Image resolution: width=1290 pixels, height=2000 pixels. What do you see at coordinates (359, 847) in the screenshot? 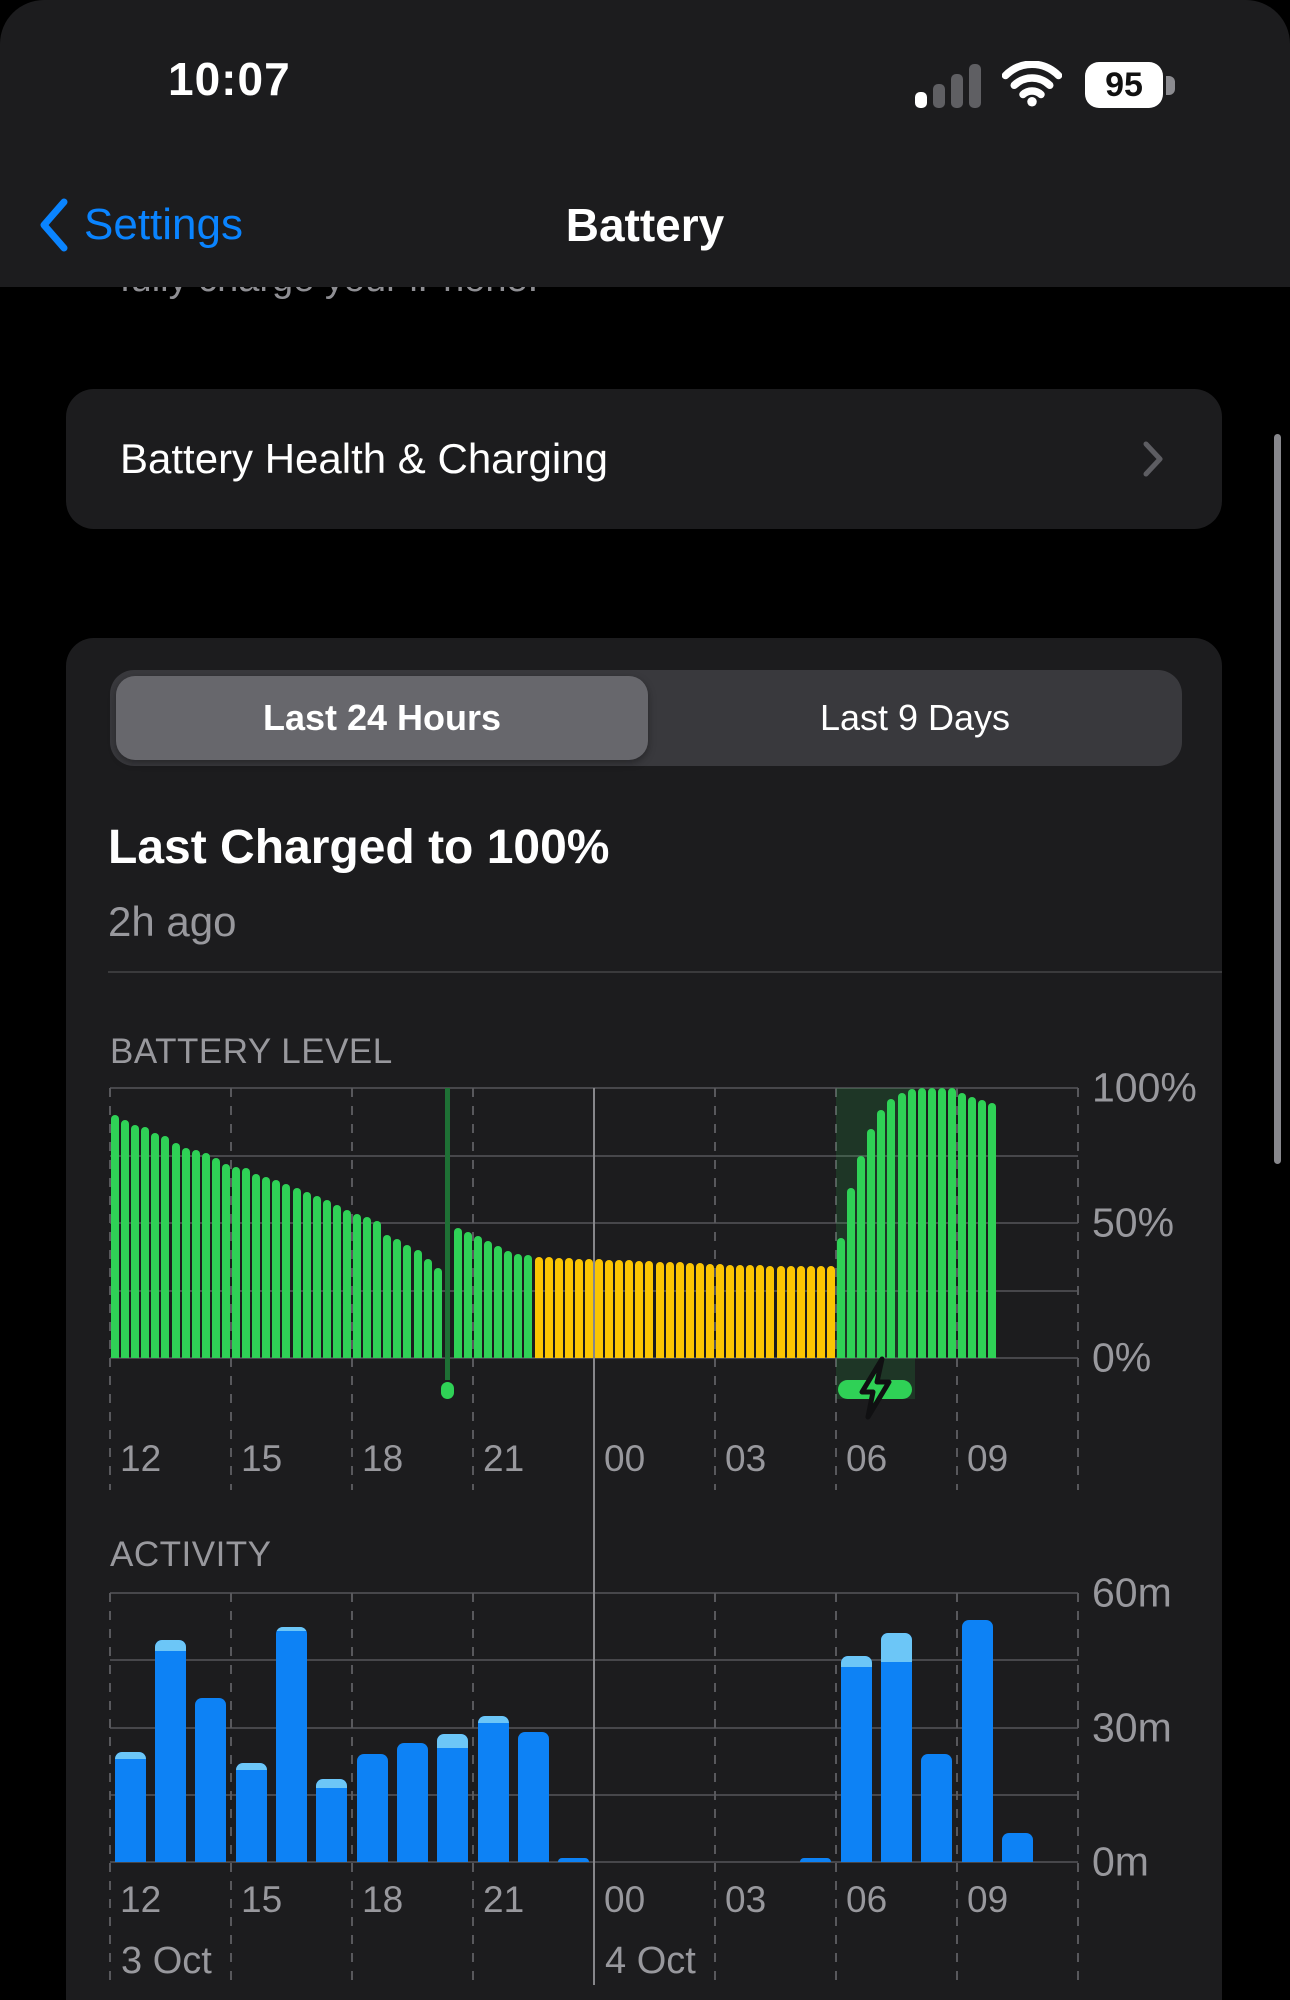
I see `last-charged-title: Last Charged to 100%` at bounding box center [359, 847].